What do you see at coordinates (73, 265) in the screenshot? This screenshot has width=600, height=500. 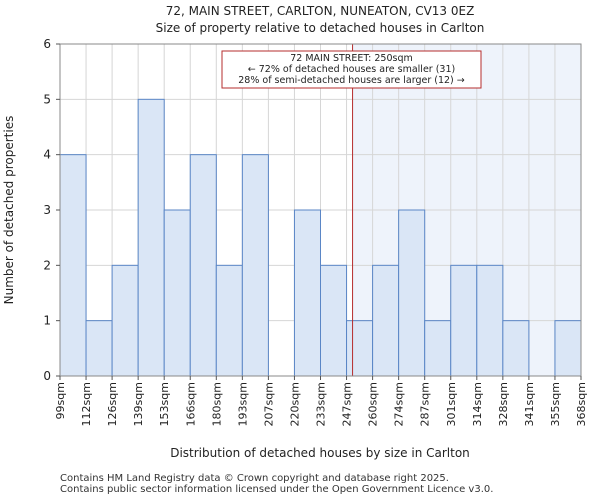 I see `bar-99sqm` at bounding box center [73, 265].